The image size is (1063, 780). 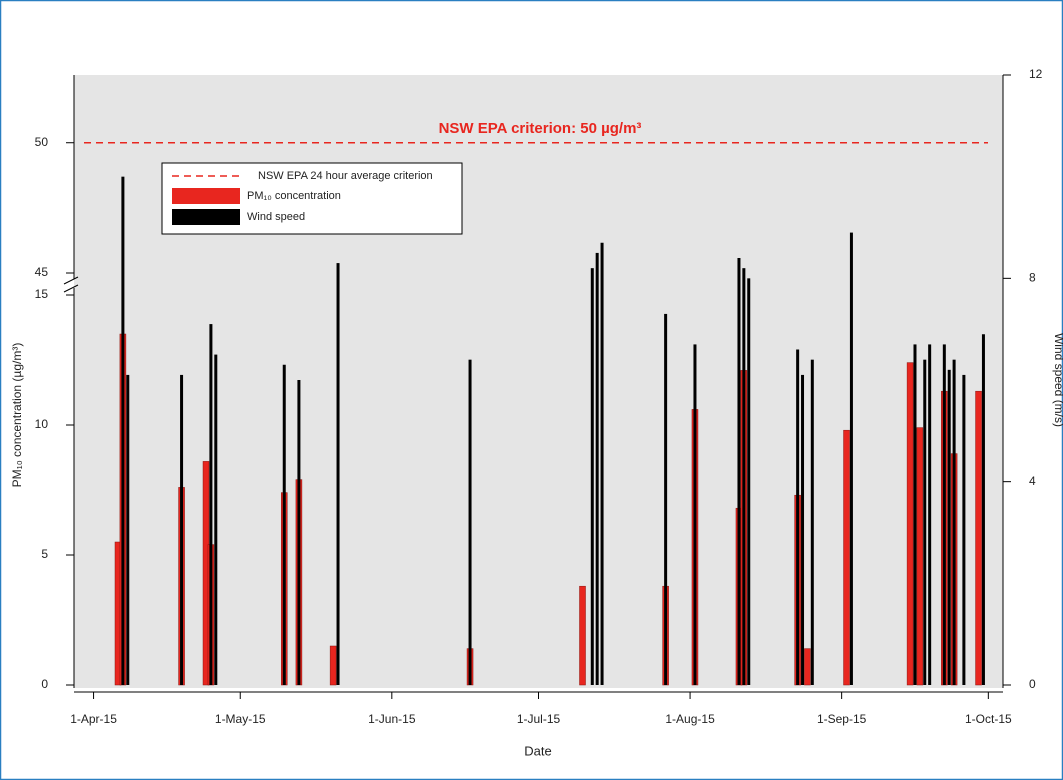 What do you see at coordinates (44, 554) in the screenshot?
I see `y-tick-label: 5` at bounding box center [44, 554].